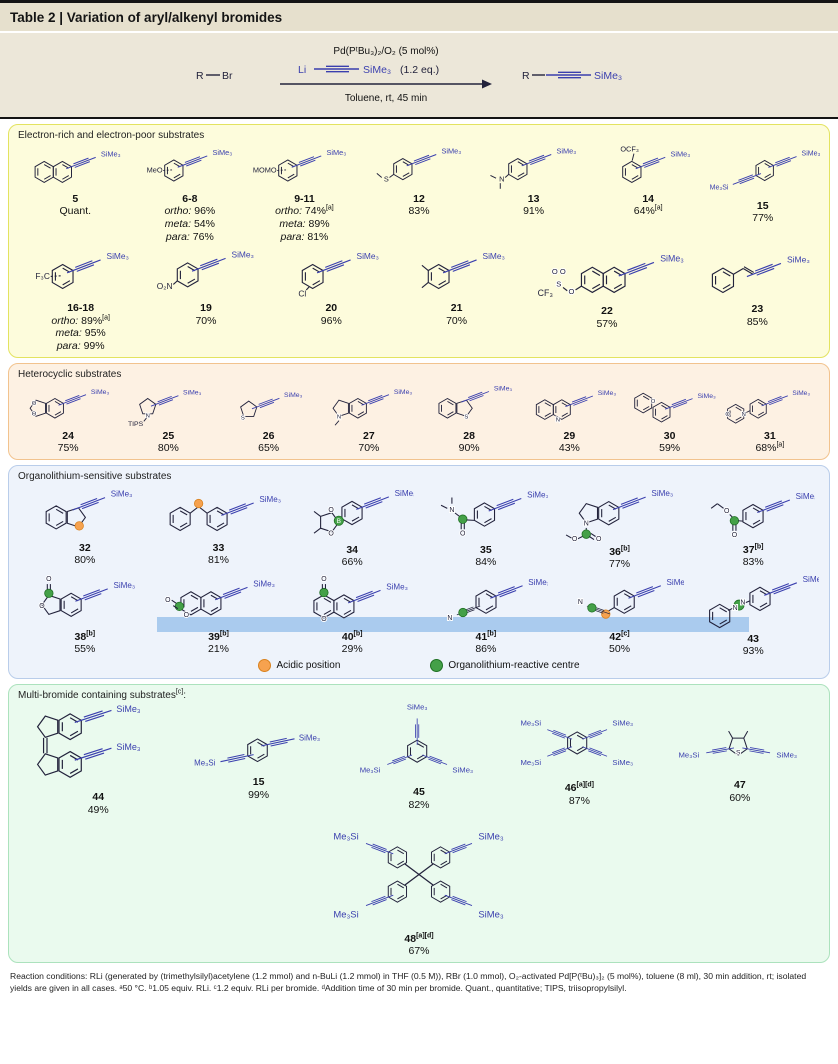 Image resolution: width=838 pixels, height=1064 pixels. I want to click on compound-yield: meta: 54%, so click(189, 223).